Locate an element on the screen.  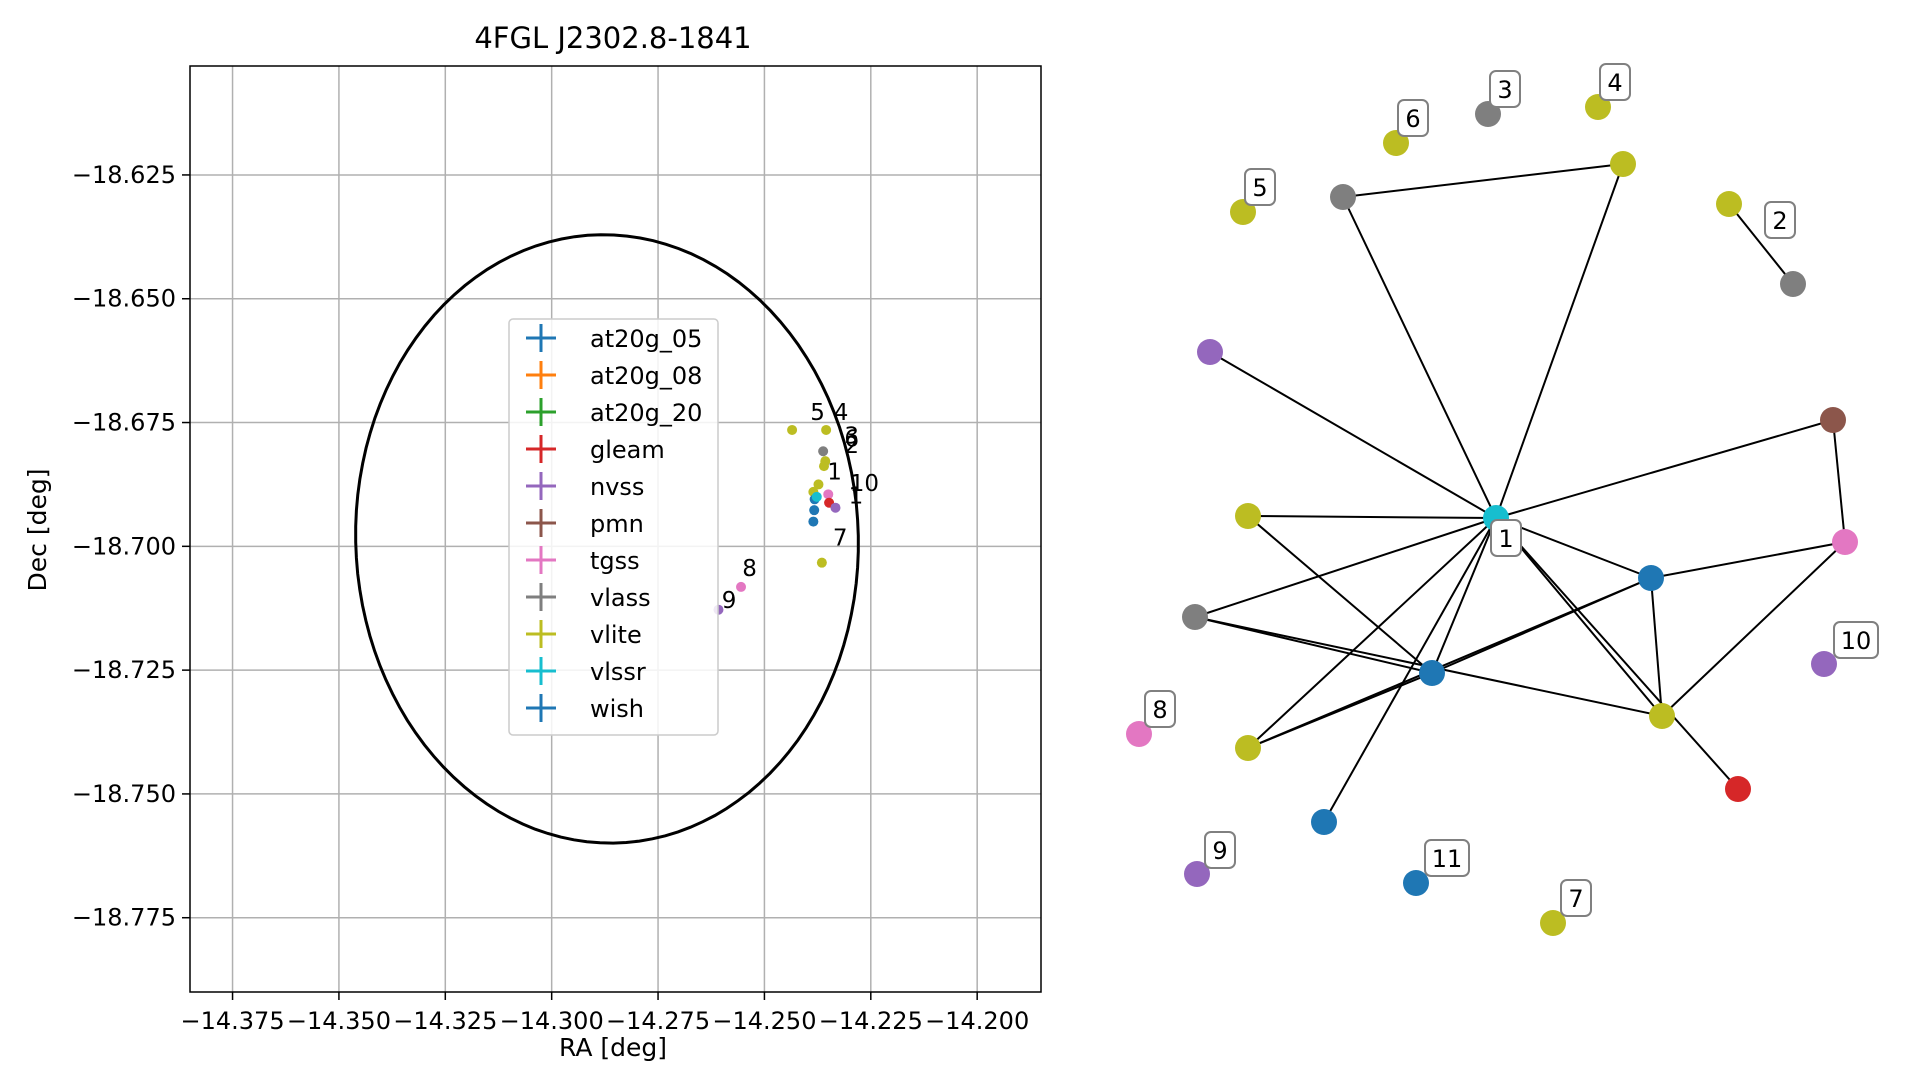
legend-label: nvss is located at coordinates (617, 487).